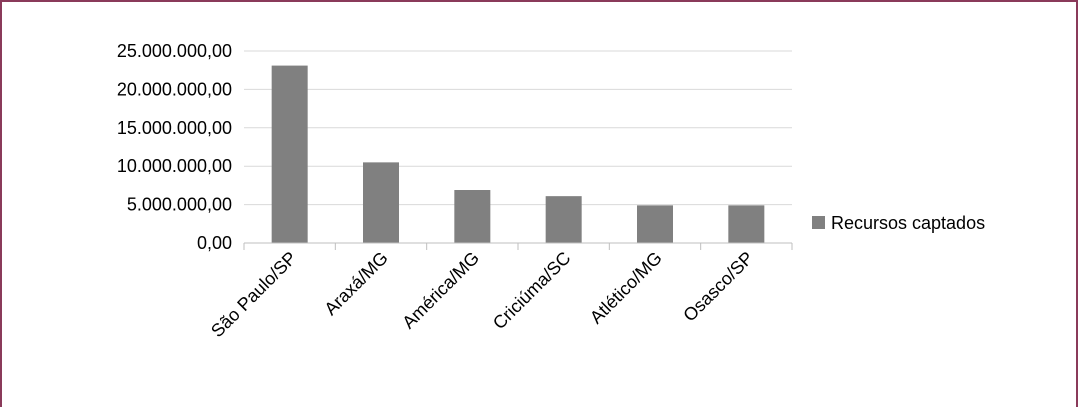 This screenshot has height=409, width=1078. What do you see at coordinates (532, 291) in the screenshot?
I see `x-category-label: Criciúma/SC` at bounding box center [532, 291].